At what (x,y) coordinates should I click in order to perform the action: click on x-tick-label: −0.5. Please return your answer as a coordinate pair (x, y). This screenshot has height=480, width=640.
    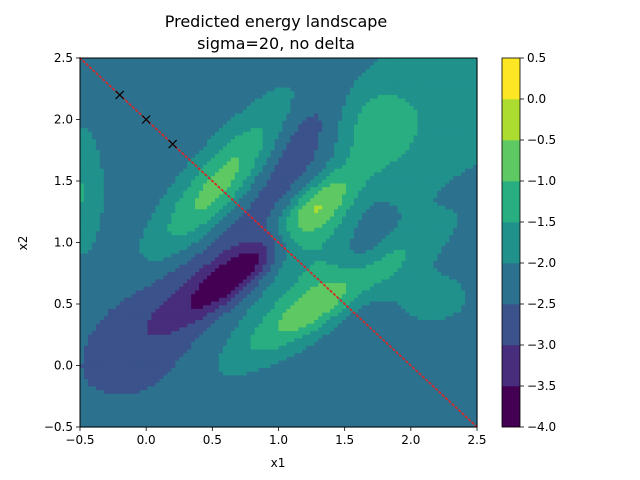
    Looking at the image, I should click on (79, 440).